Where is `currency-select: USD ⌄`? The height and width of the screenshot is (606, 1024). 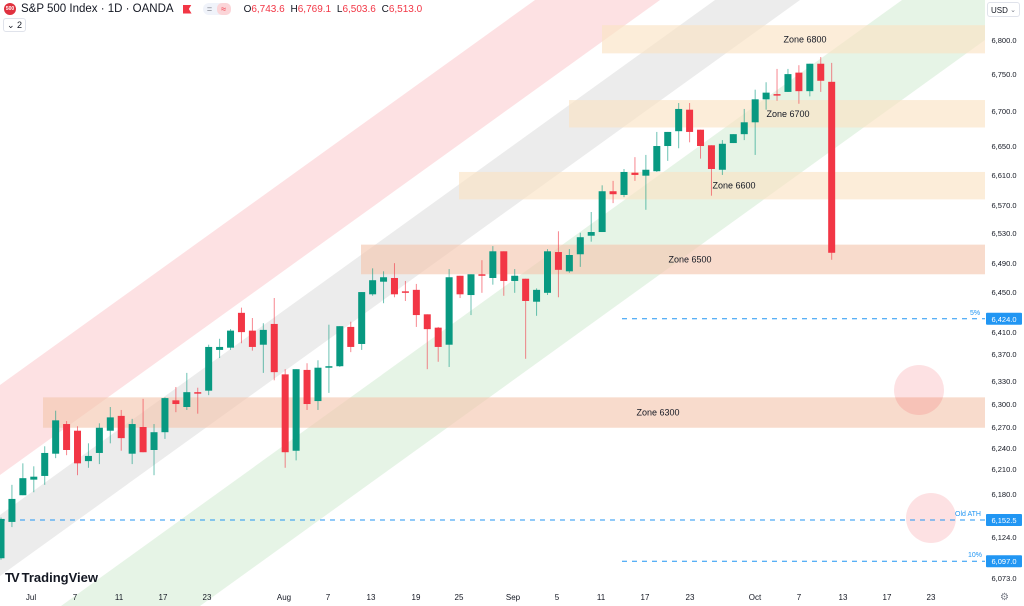 currency-select: USD ⌄ is located at coordinates (1003, 9).